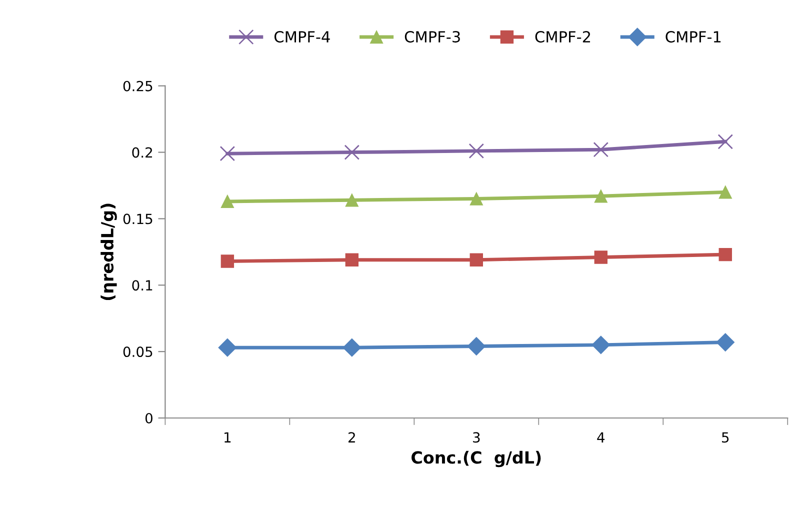  I want to click on y-axis-title: (ηreddL/g), so click(108, 252).